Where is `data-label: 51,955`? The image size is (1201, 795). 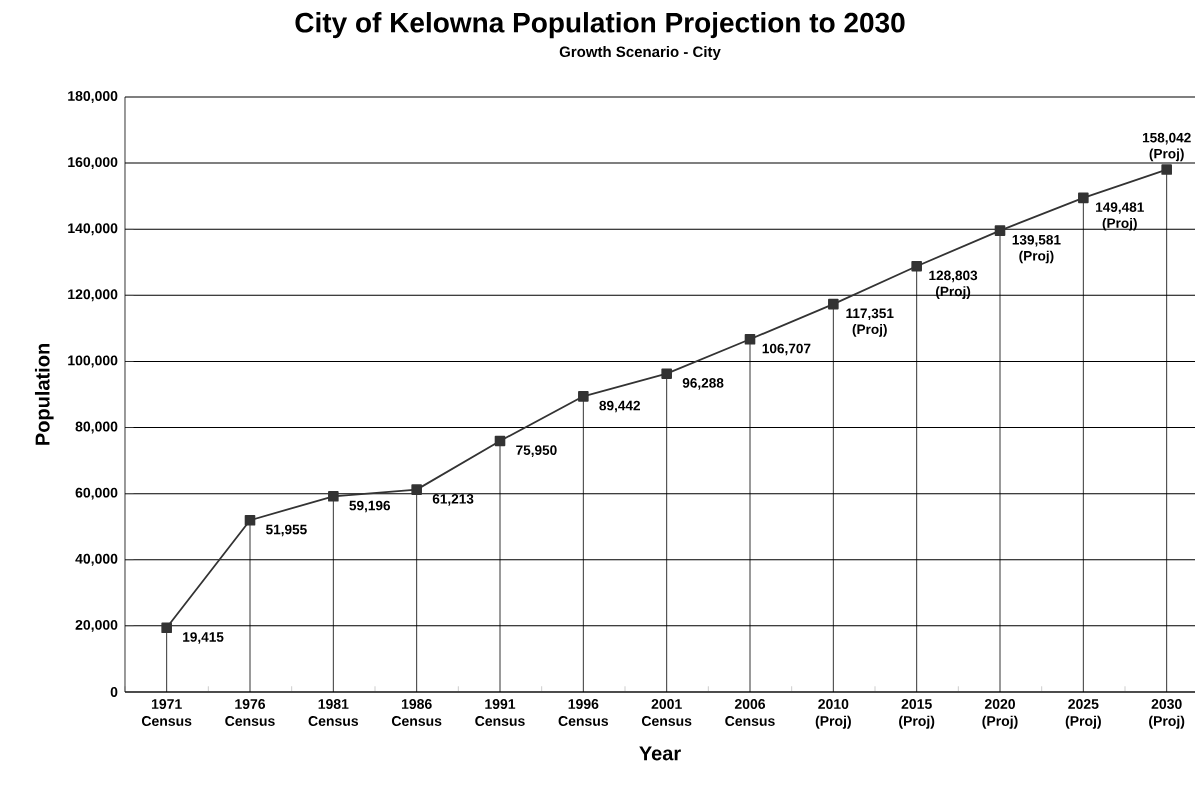
data-label: 51,955 is located at coordinates (286, 530).